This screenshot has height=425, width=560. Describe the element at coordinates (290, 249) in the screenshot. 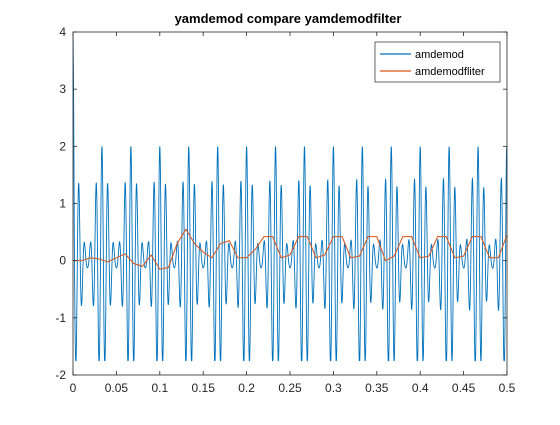

I see `series-line-amdemodfliter` at that location.